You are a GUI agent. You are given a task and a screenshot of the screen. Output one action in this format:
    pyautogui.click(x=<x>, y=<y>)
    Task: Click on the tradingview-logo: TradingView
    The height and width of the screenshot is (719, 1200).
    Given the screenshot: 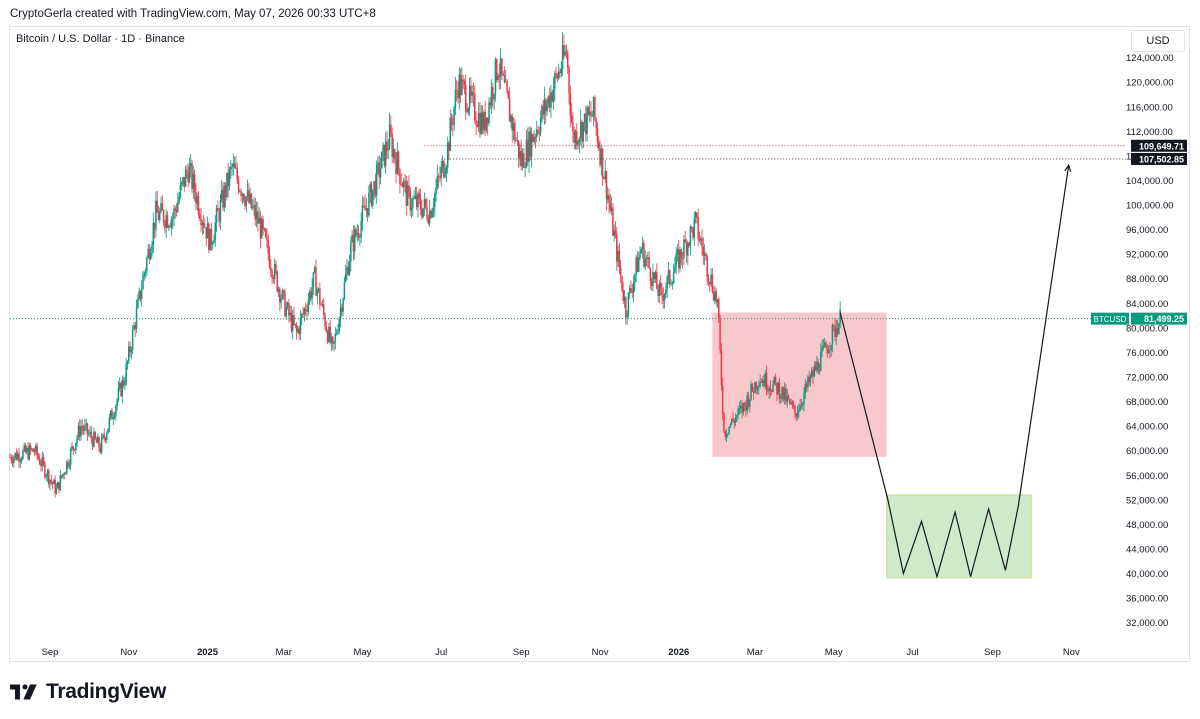 What is the action you would take?
    pyautogui.click(x=88, y=692)
    